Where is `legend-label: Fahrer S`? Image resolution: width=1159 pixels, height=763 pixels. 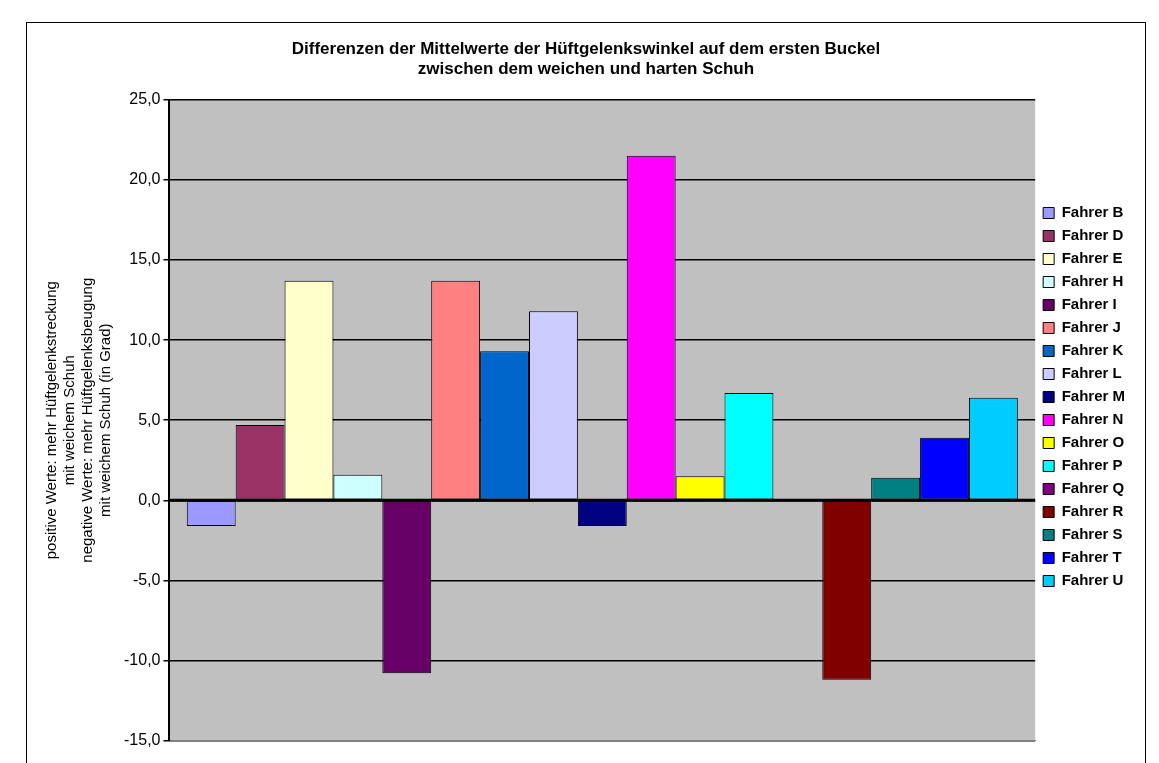
legend-label: Fahrer S is located at coordinates (1092, 534).